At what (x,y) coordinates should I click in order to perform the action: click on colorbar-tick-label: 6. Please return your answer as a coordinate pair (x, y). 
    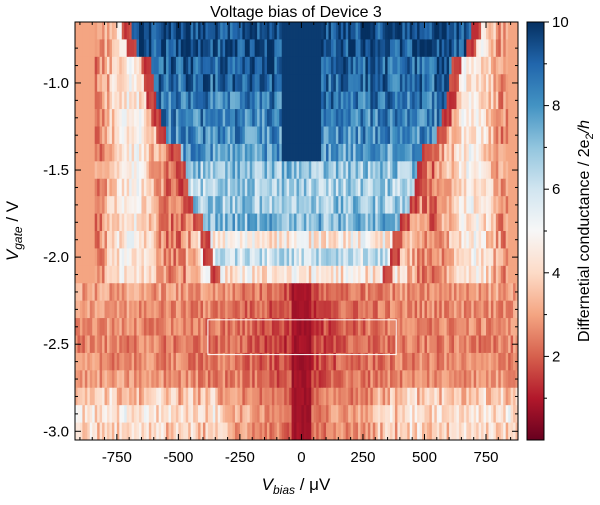
    Looking at the image, I should click on (556, 189).